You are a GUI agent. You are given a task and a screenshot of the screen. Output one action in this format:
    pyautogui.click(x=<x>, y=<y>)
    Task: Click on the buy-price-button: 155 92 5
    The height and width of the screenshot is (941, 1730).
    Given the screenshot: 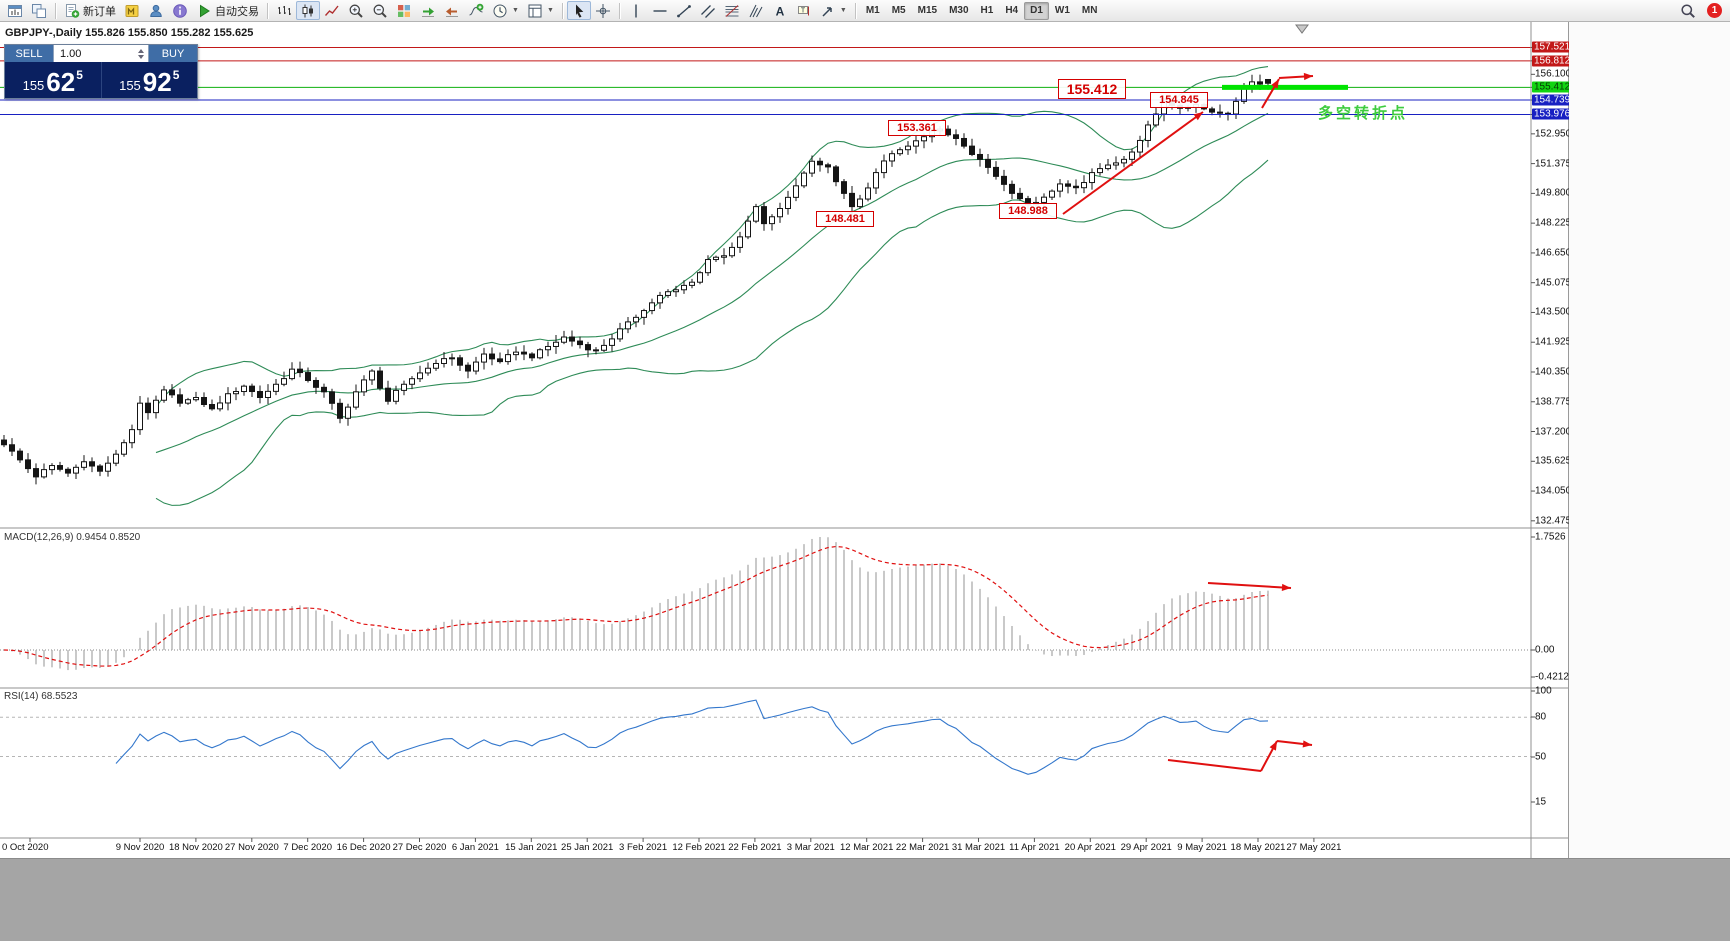 What is the action you would take?
    pyautogui.click(x=150, y=80)
    